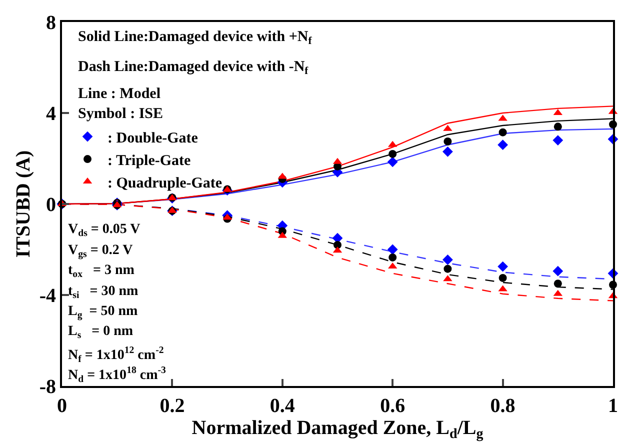 The width and height of the screenshot is (630, 445). I want to click on legend-label: : Quadruple-Gate, so click(165, 183).